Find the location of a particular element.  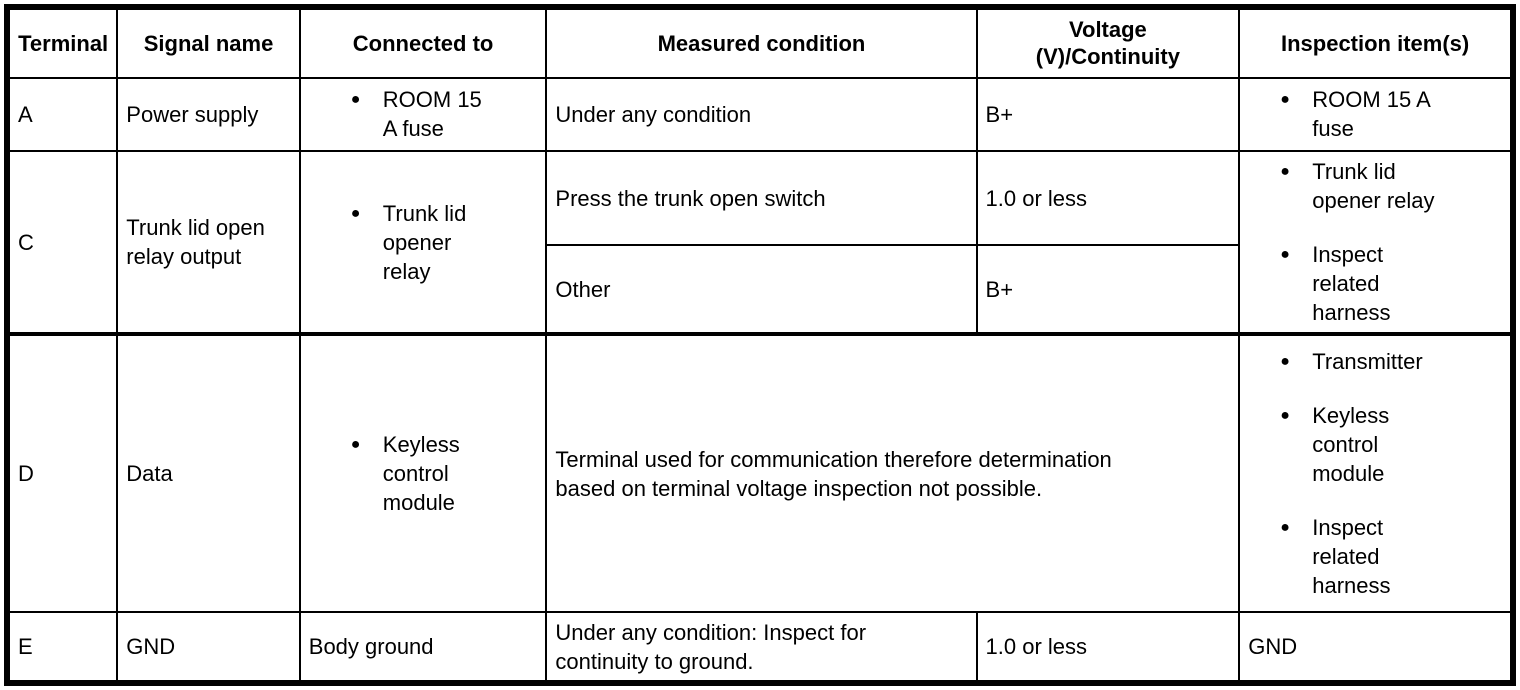

header-connected-to: Connected to is located at coordinates (423, 42).